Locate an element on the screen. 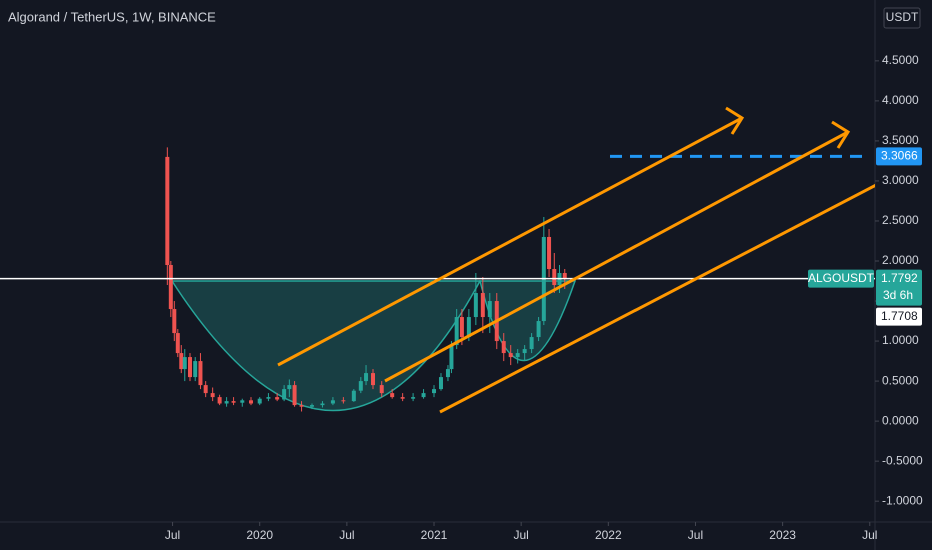  currency: USDT is located at coordinates (902, 17).